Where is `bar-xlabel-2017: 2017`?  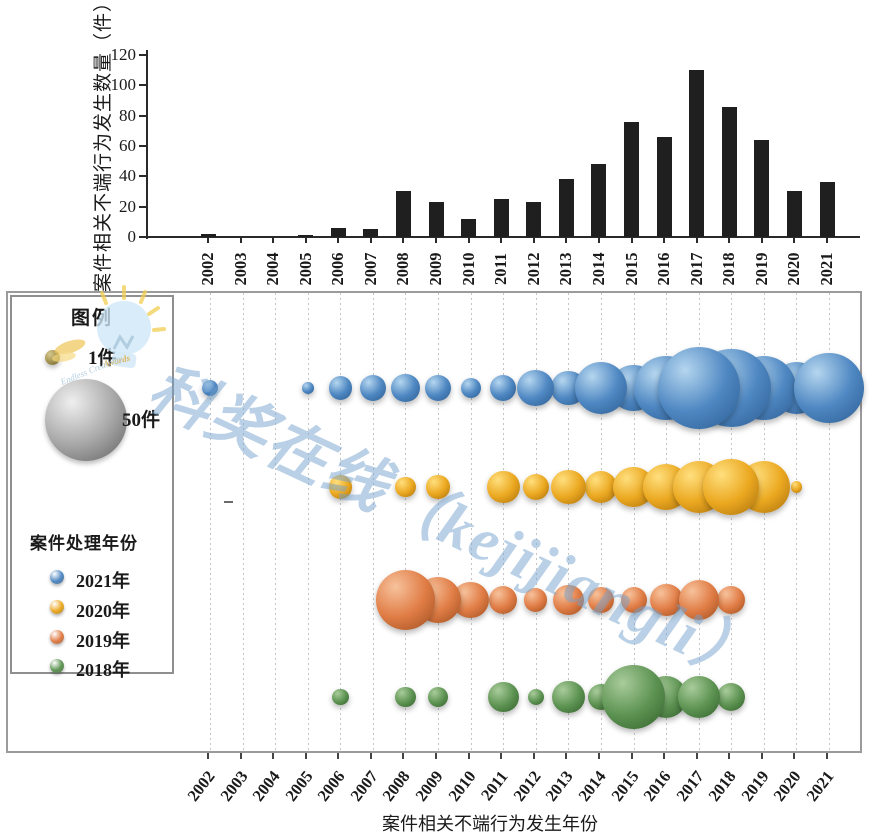 bar-xlabel-2017: 2017 is located at coordinates (696, 269).